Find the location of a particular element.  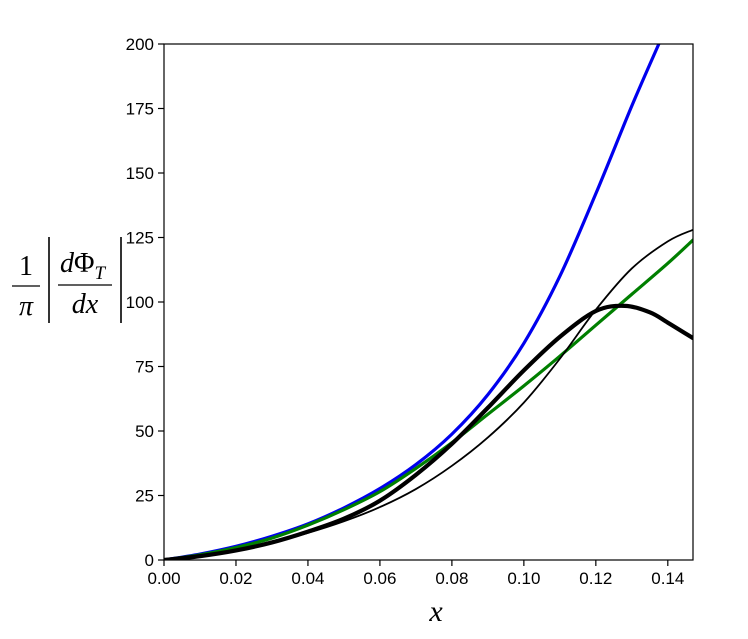

x-tick-label: 0.00 is located at coordinates (163, 578).